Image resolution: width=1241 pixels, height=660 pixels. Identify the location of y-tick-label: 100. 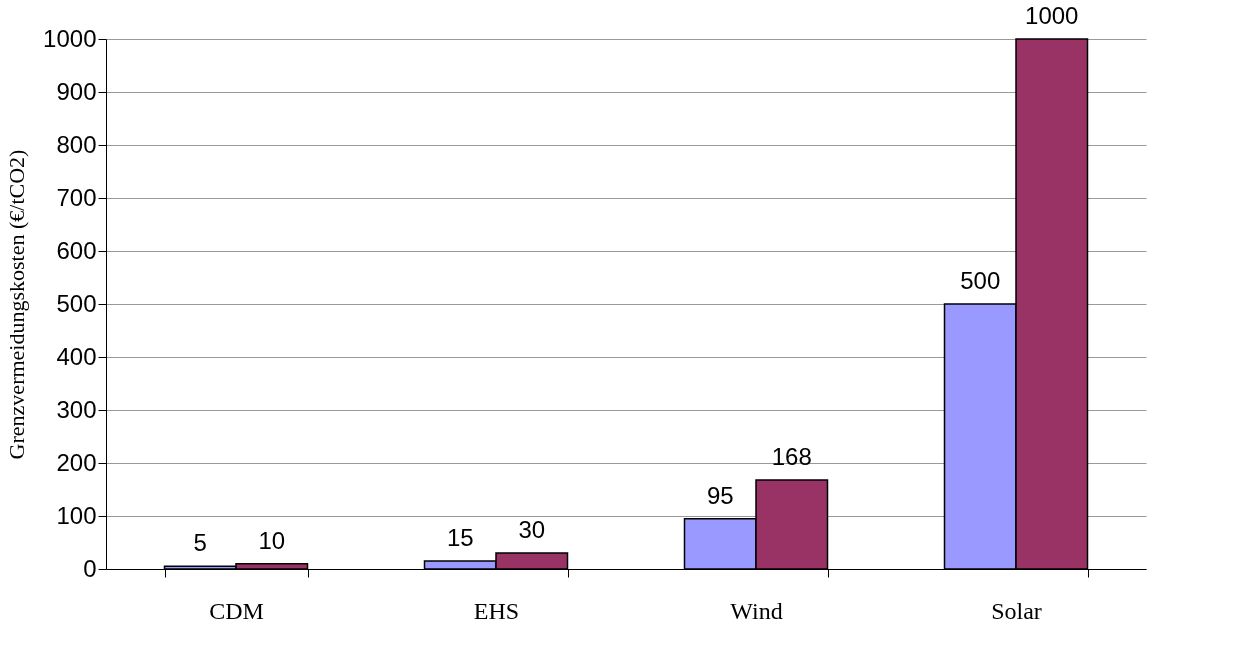
(76, 515).